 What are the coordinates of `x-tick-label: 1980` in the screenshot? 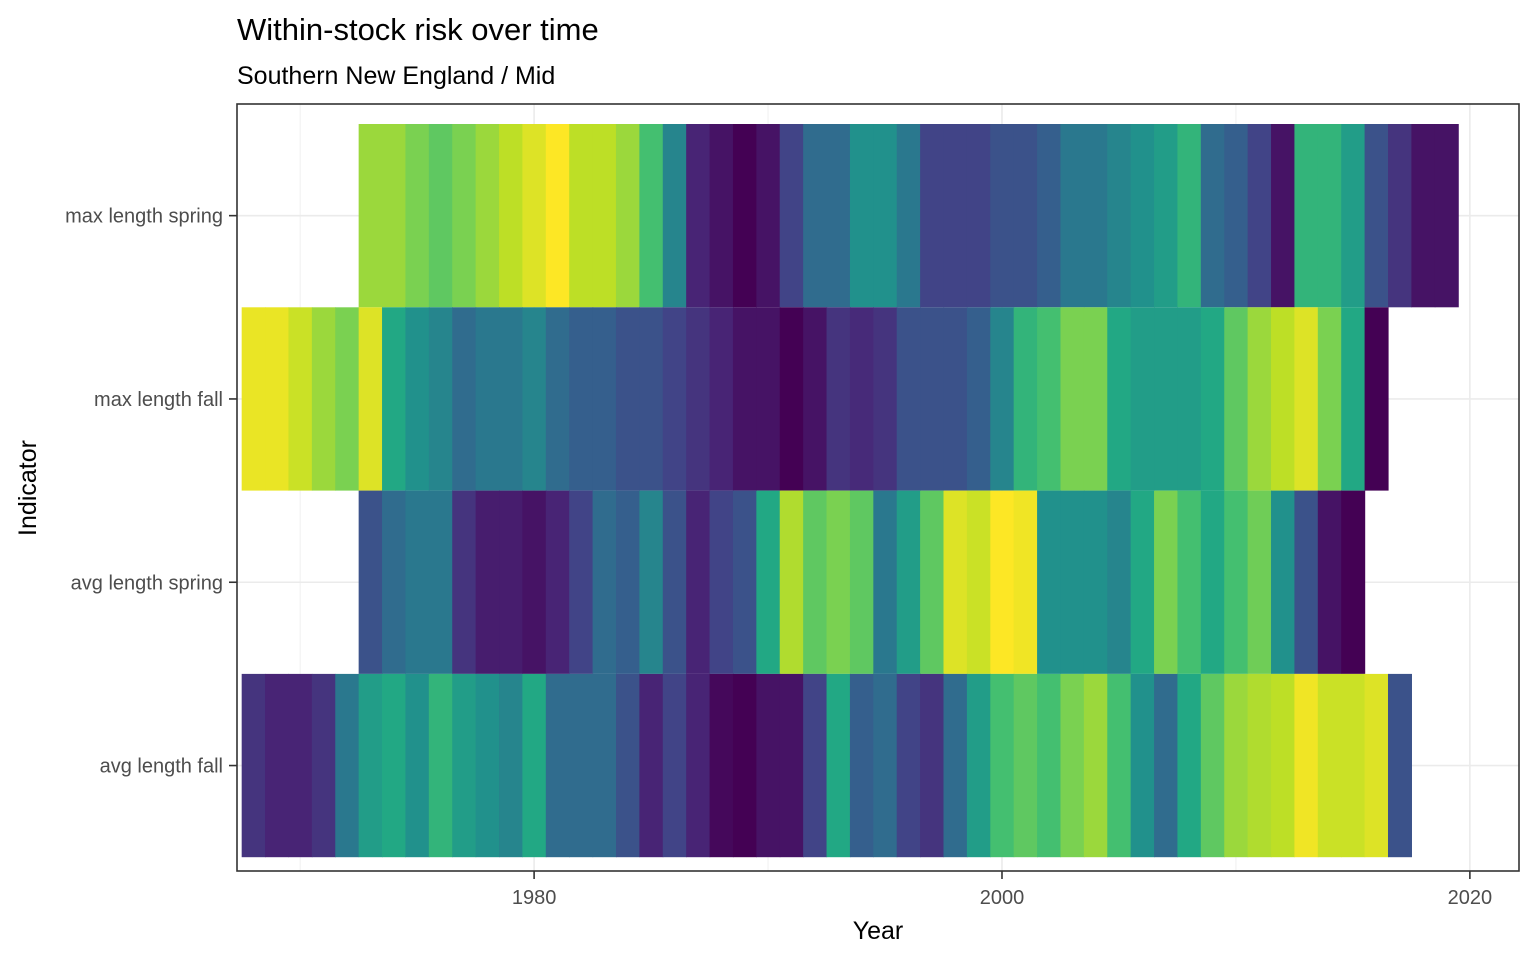 It's located at (534, 898).